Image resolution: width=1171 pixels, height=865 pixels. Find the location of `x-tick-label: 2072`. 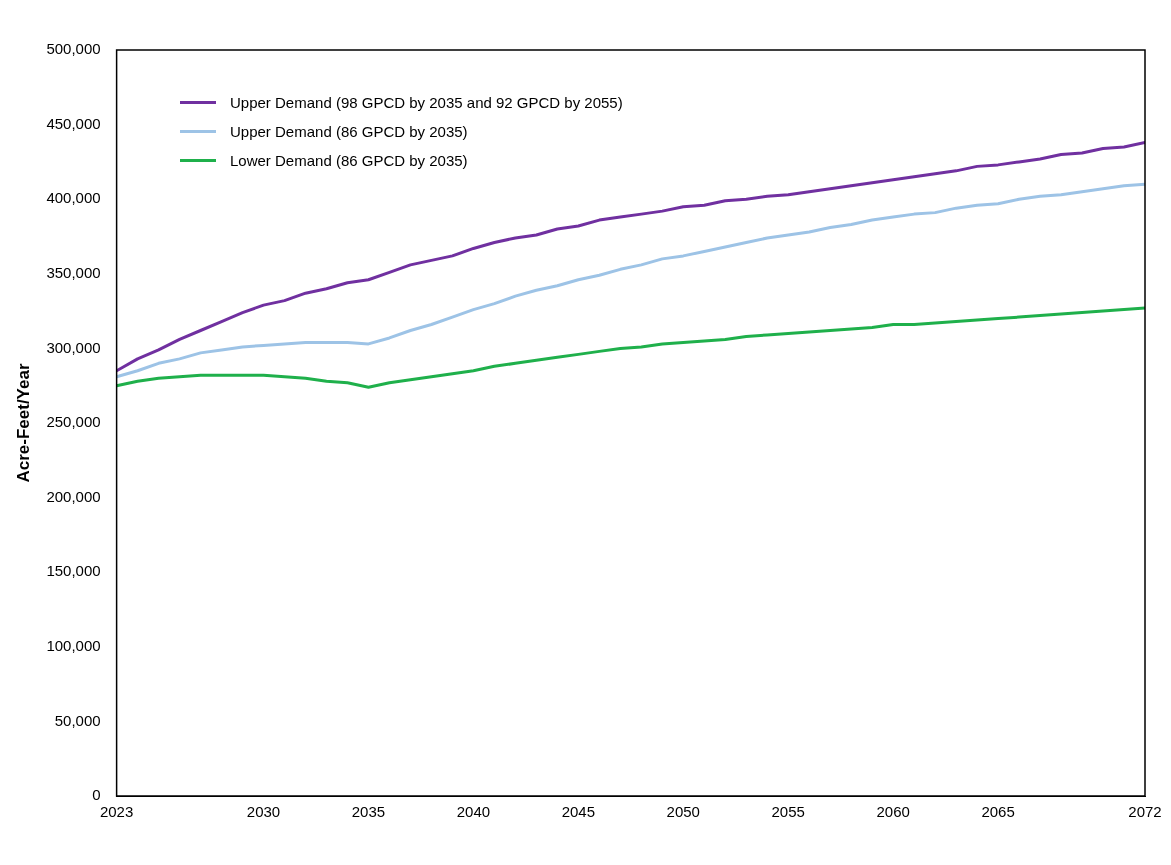

x-tick-label: 2072 is located at coordinates (1145, 812).